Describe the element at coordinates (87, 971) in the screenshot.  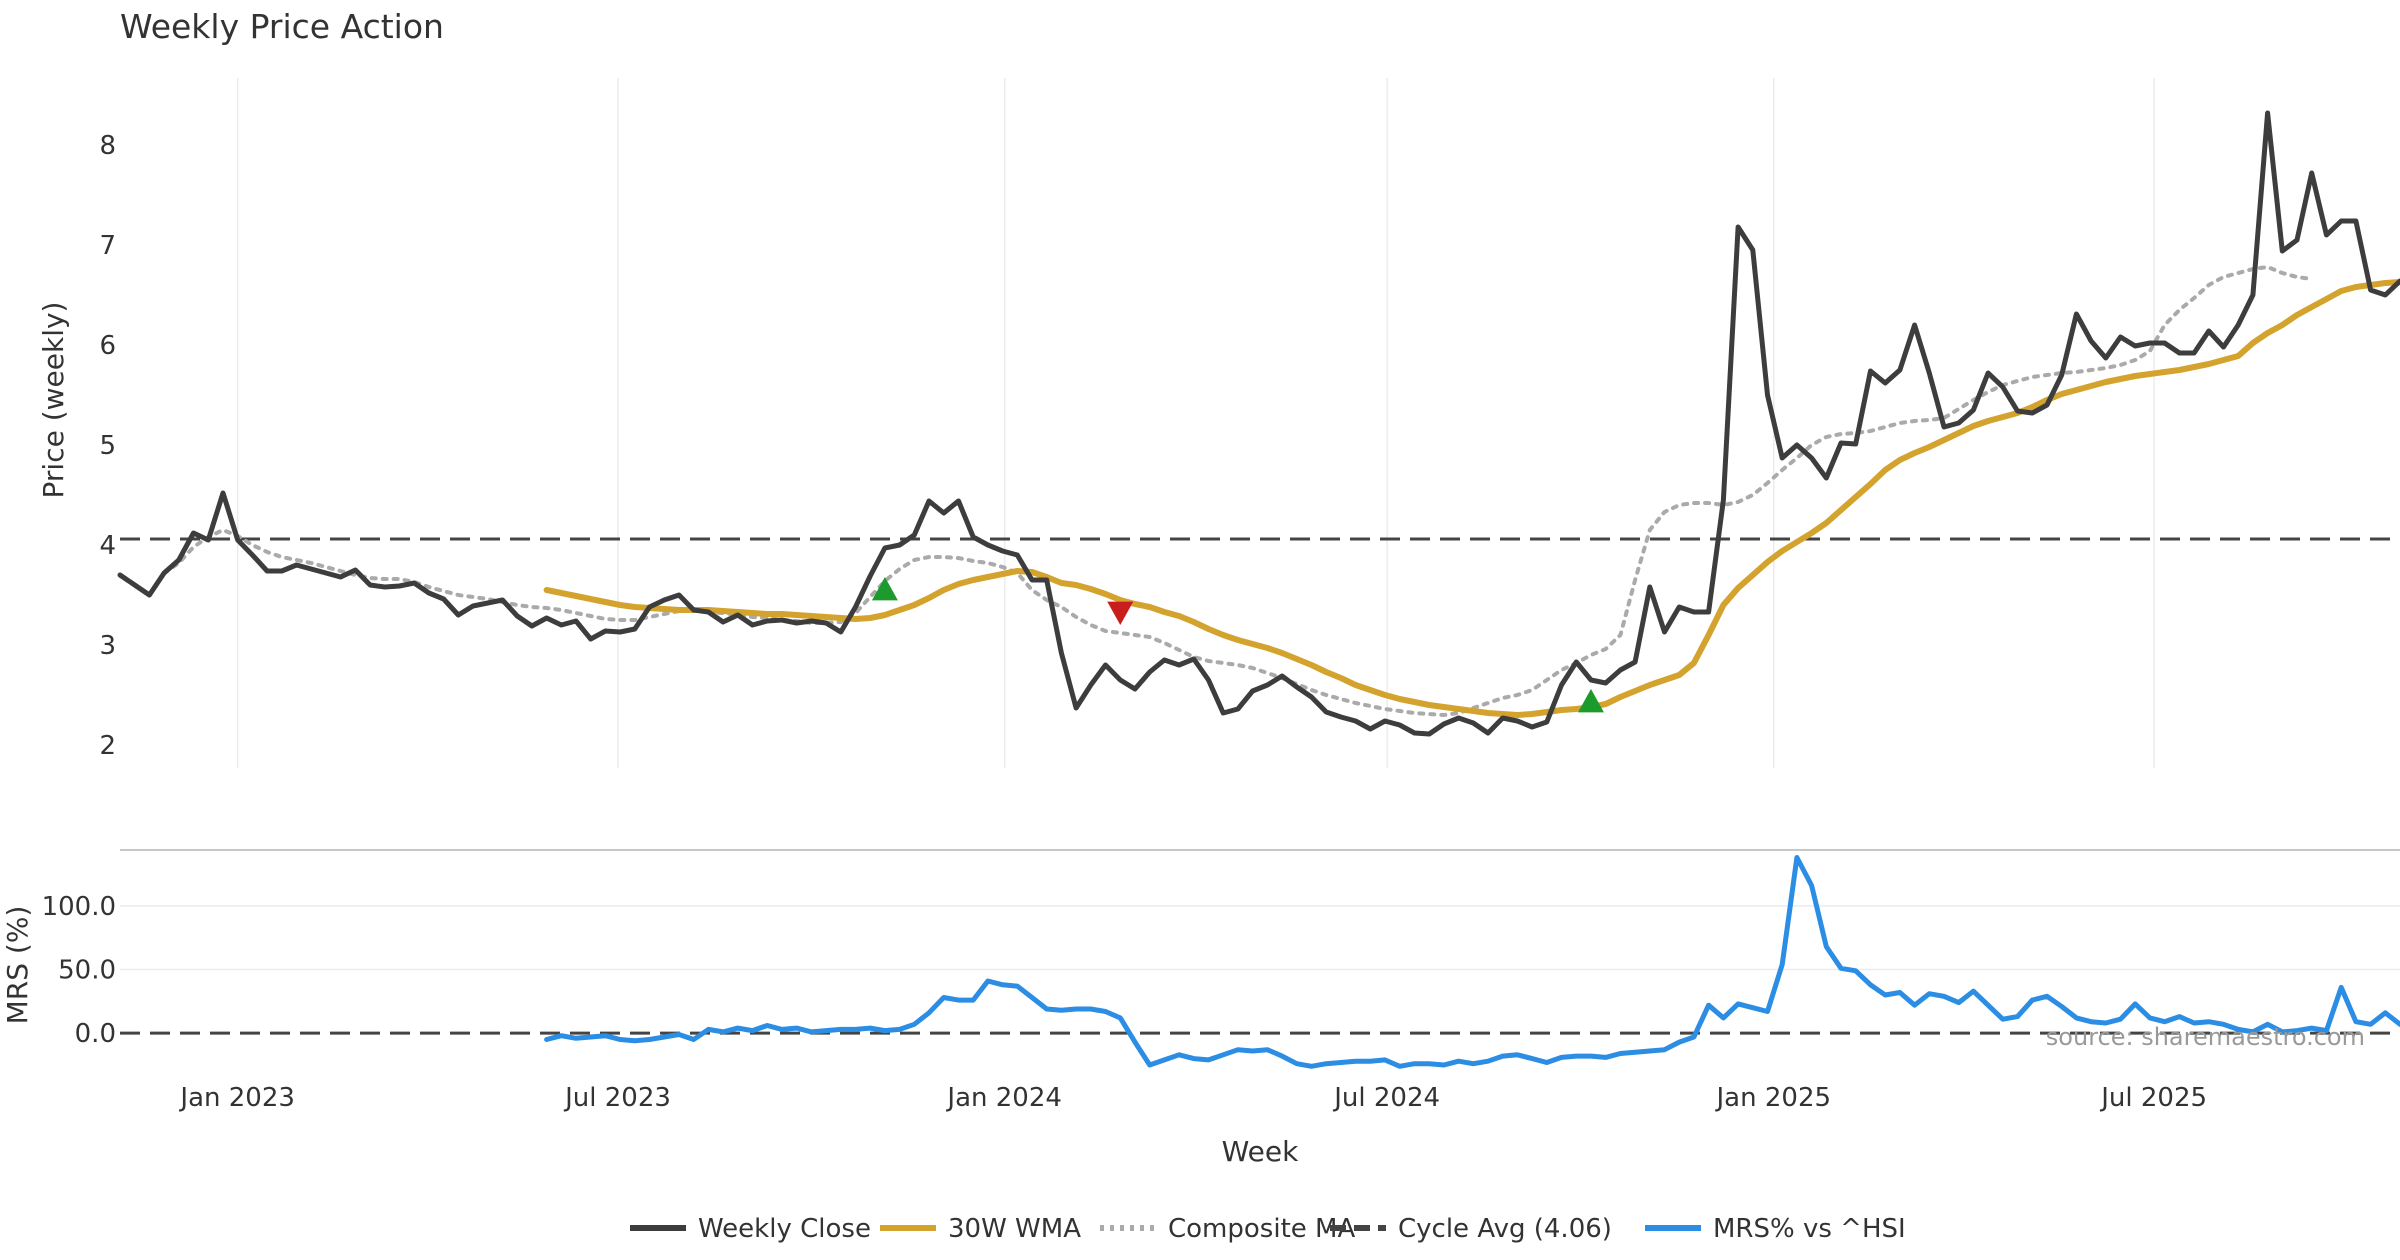
I see `y-tick-label: 50.0` at that location.